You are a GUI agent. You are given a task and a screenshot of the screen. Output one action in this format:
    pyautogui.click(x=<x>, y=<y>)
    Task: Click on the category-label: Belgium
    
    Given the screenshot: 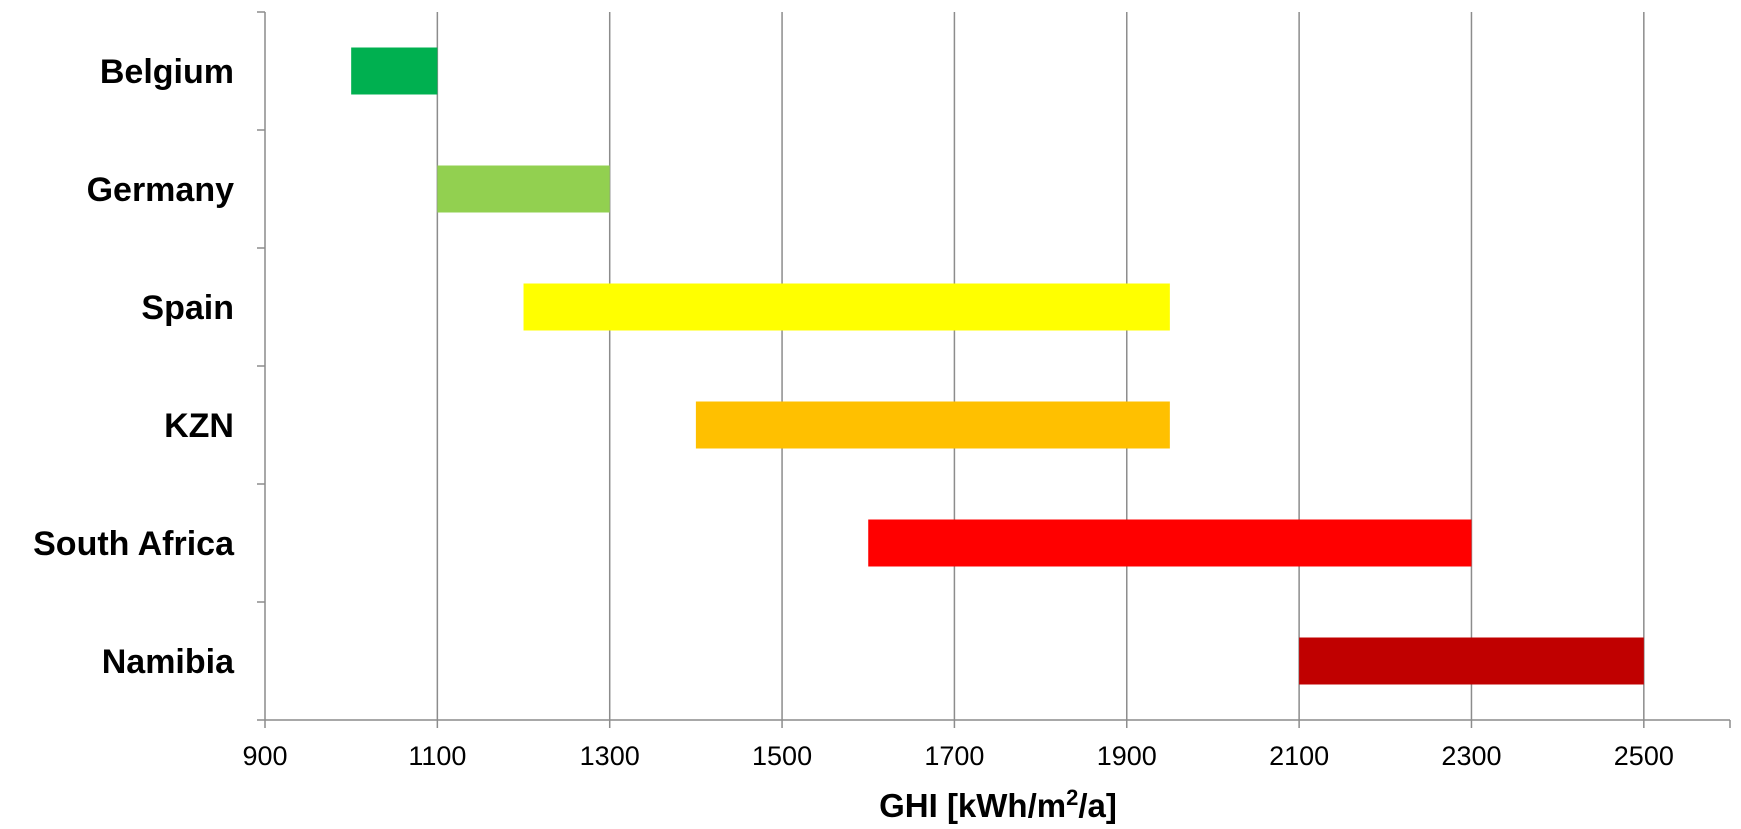 What is the action you would take?
    pyautogui.click(x=167, y=72)
    